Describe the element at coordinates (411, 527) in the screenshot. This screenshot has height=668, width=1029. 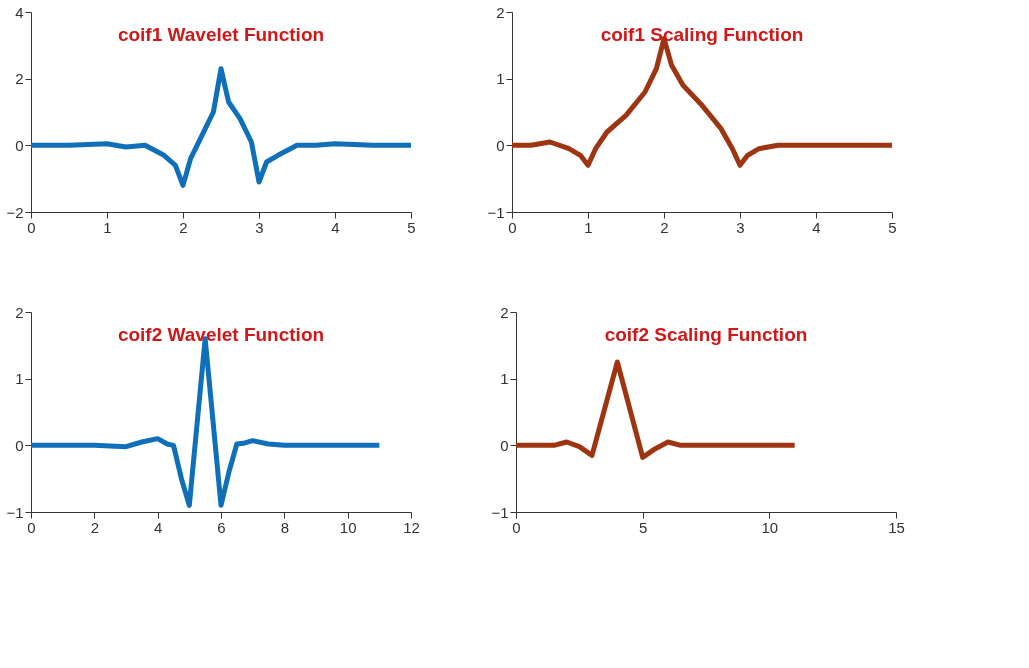
I see `x-tick-label: 12` at that location.